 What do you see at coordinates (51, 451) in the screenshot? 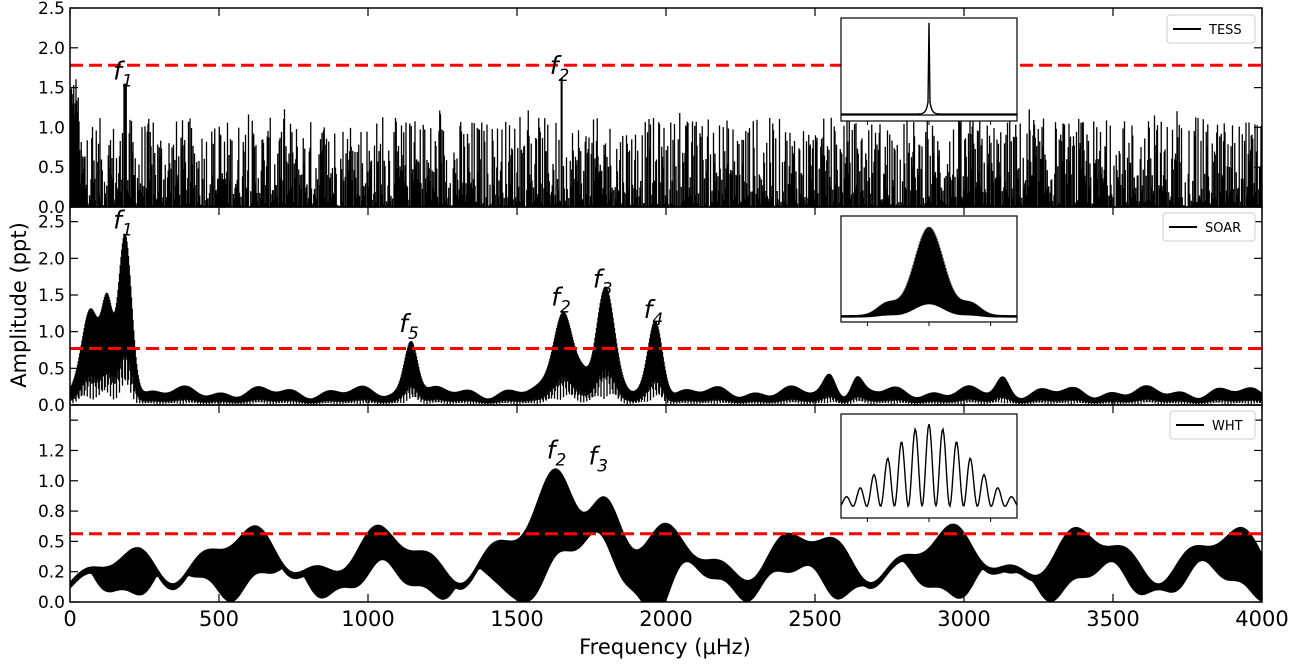
I see `y-tick-label: 1.2` at bounding box center [51, 451].